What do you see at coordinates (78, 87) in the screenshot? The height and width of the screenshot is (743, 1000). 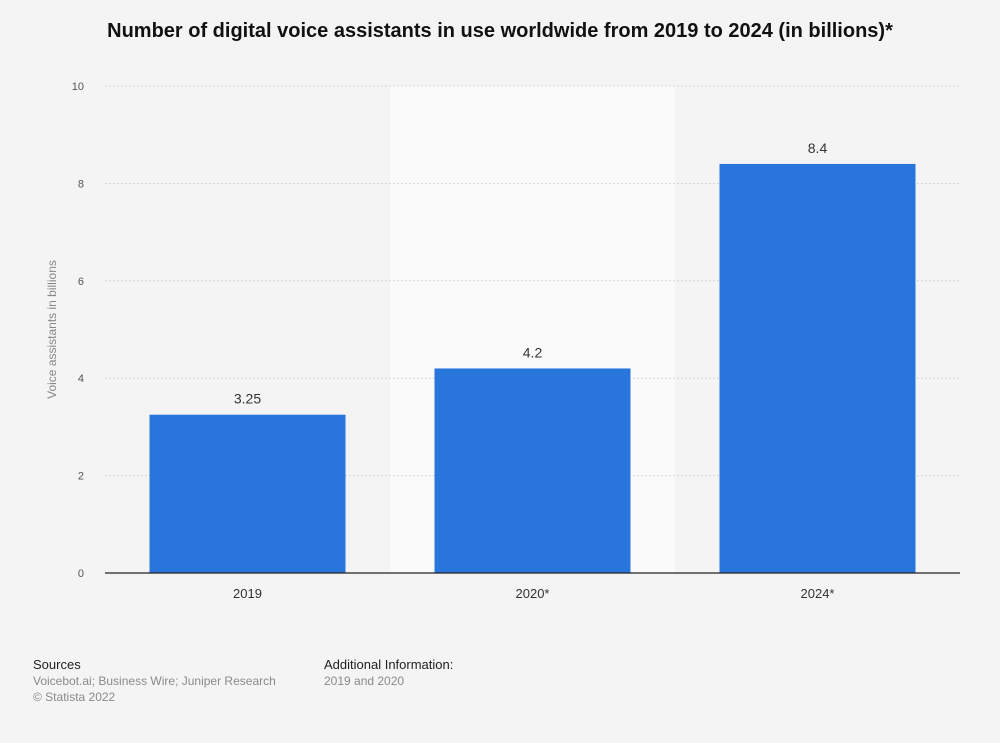 I see `y-tick-label: 10` at bounding box center [78, 87].